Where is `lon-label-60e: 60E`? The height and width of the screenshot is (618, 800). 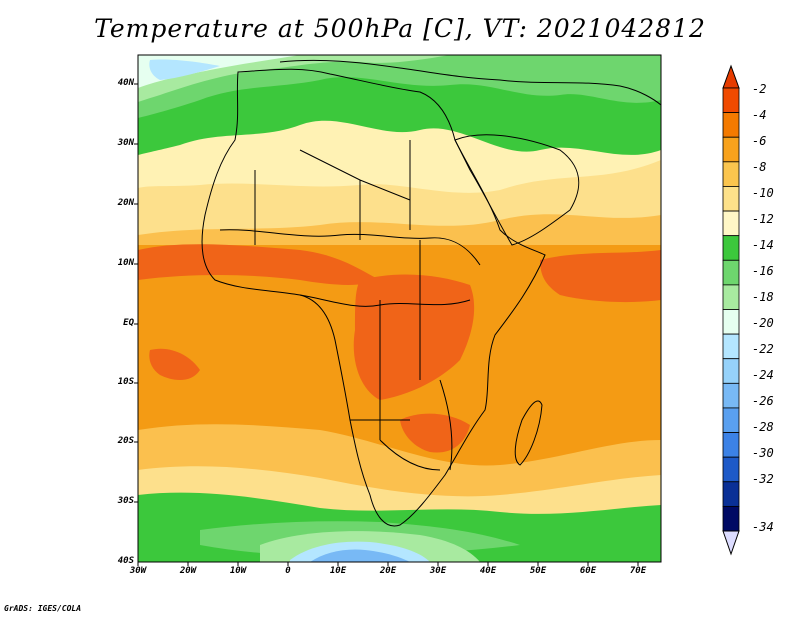 lon-label-60e: 60E is located at coordinates (588, 571).